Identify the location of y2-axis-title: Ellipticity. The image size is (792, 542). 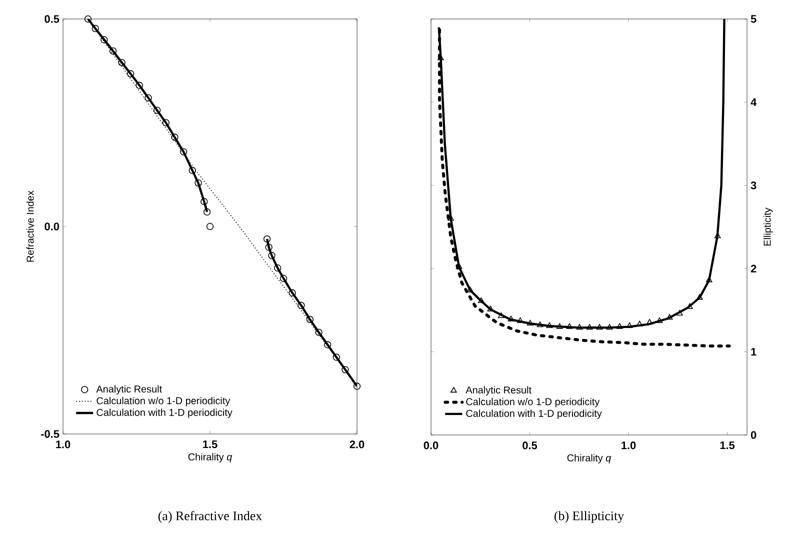
(768, 227).